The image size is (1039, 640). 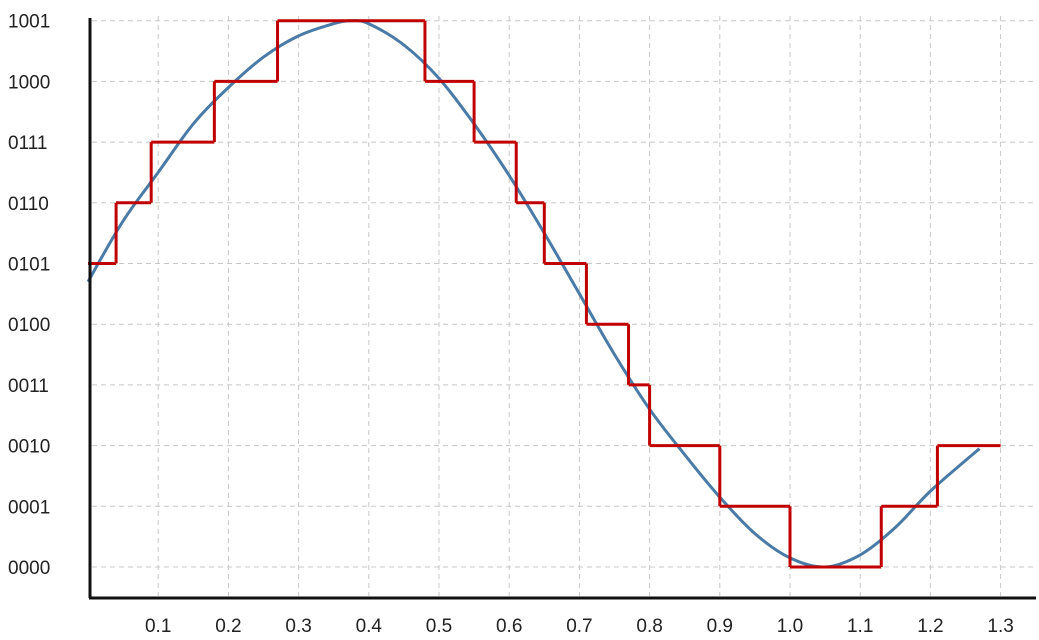 What do you see at coordinates (29, 507) in the screenshot?
I see `y-tick-label: 0001` at bounding box center [29, 507].